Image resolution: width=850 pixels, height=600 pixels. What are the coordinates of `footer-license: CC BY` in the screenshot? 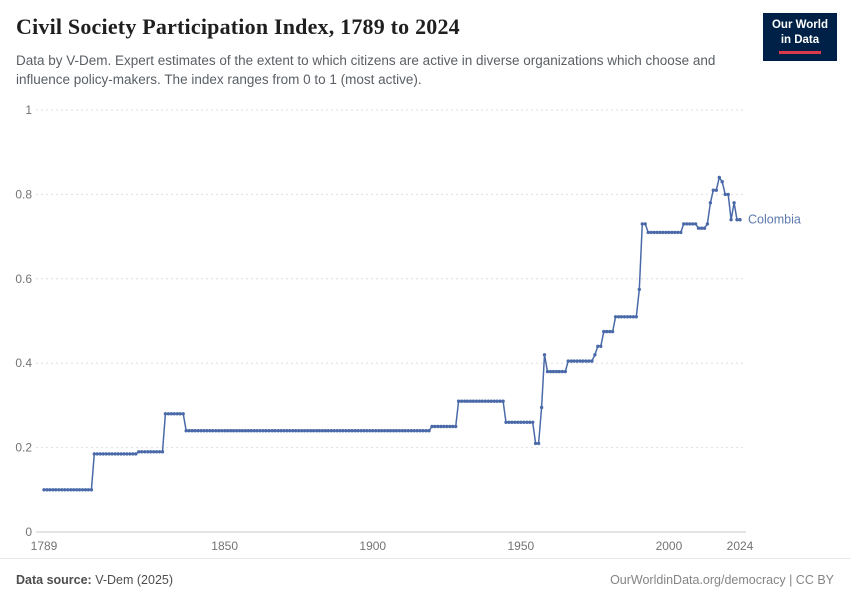 It's located at (814, 579).